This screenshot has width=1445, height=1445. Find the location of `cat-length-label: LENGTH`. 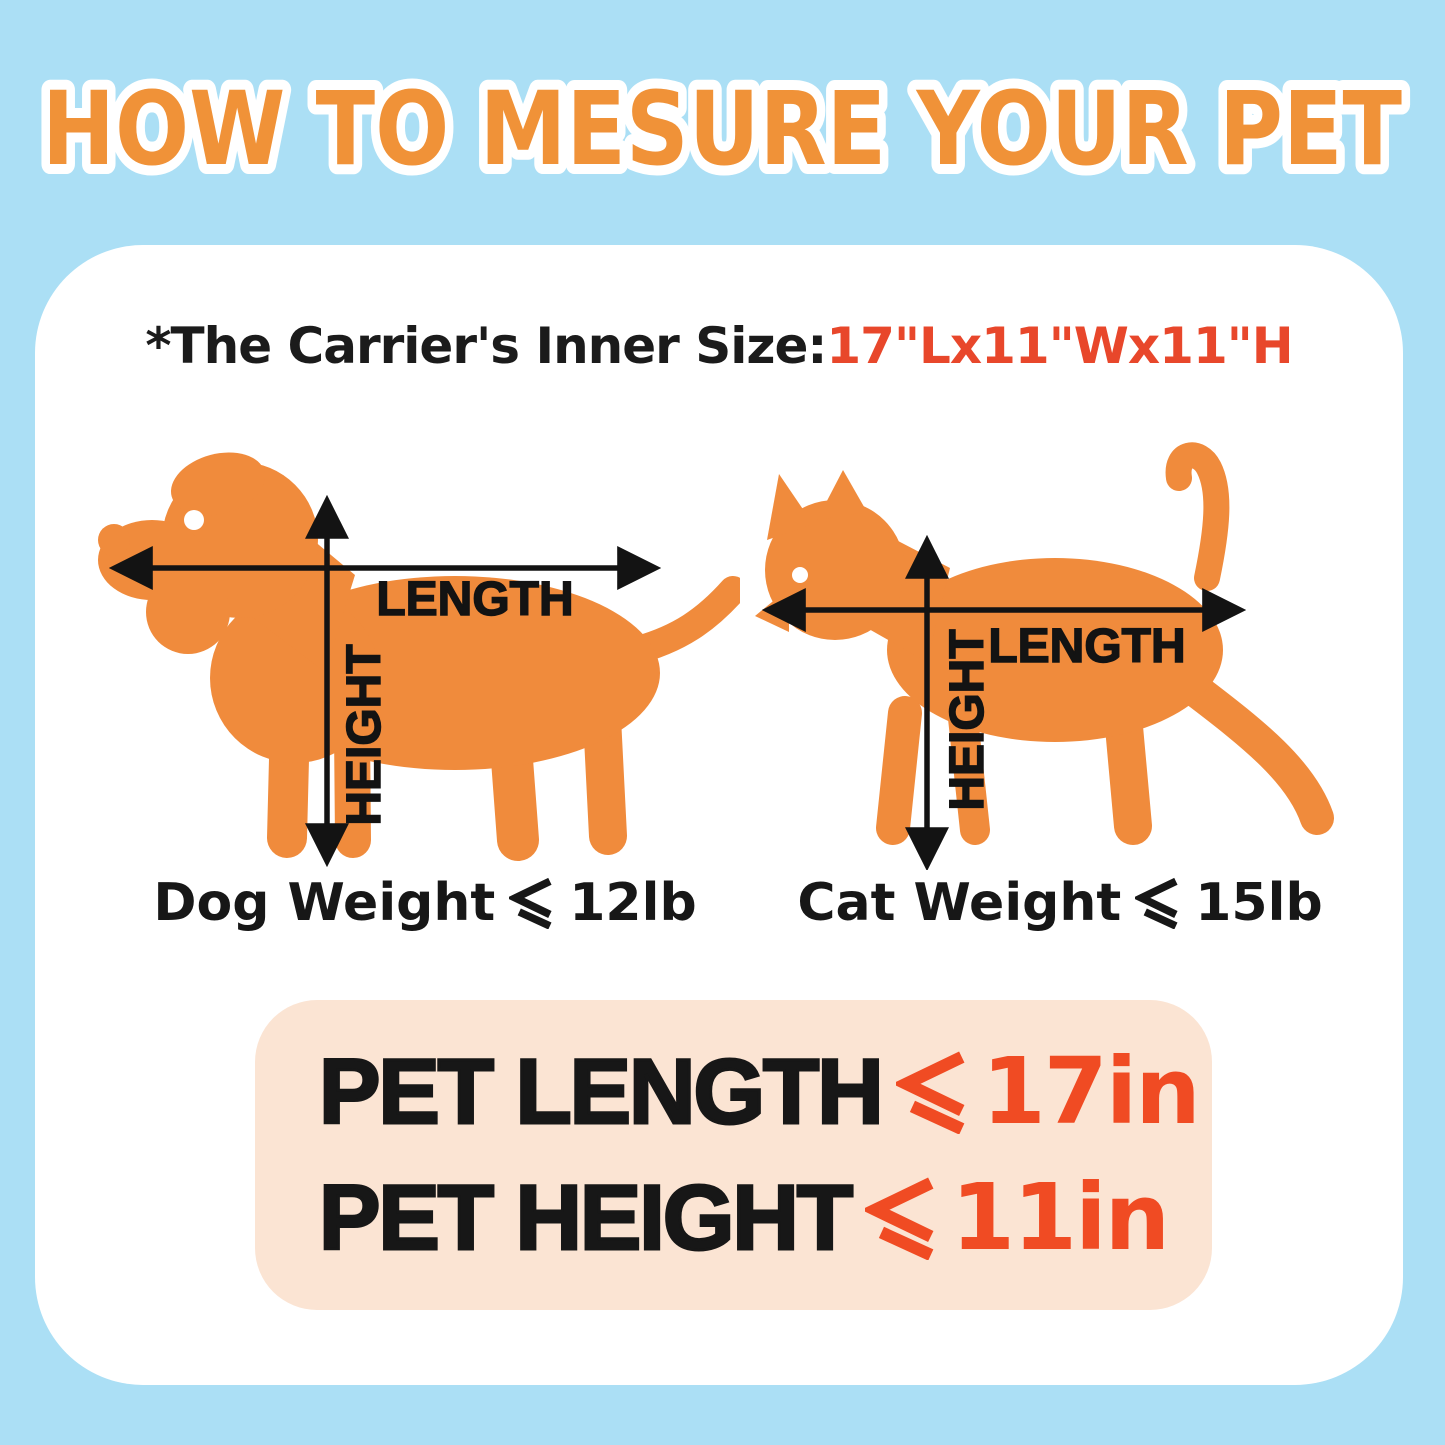

cat-length-label: LENGTH is located at coordinates (1086, 646).